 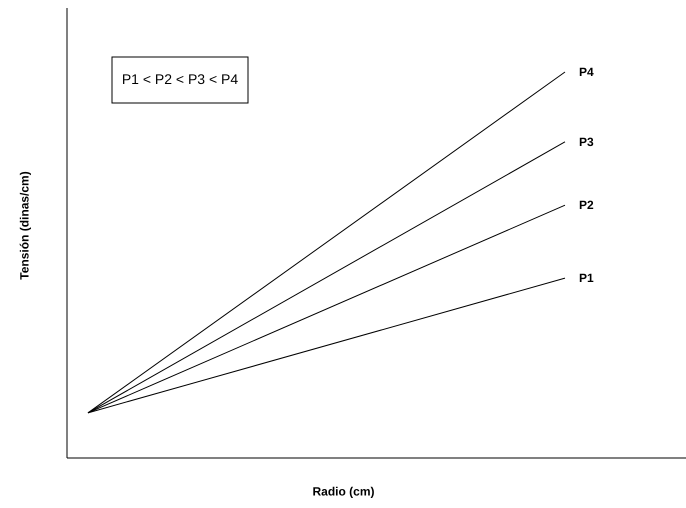 What do you see at coordinates (586, 72) in the screenshot?
I see `series-label: P4` at bounding box center [586, 72].